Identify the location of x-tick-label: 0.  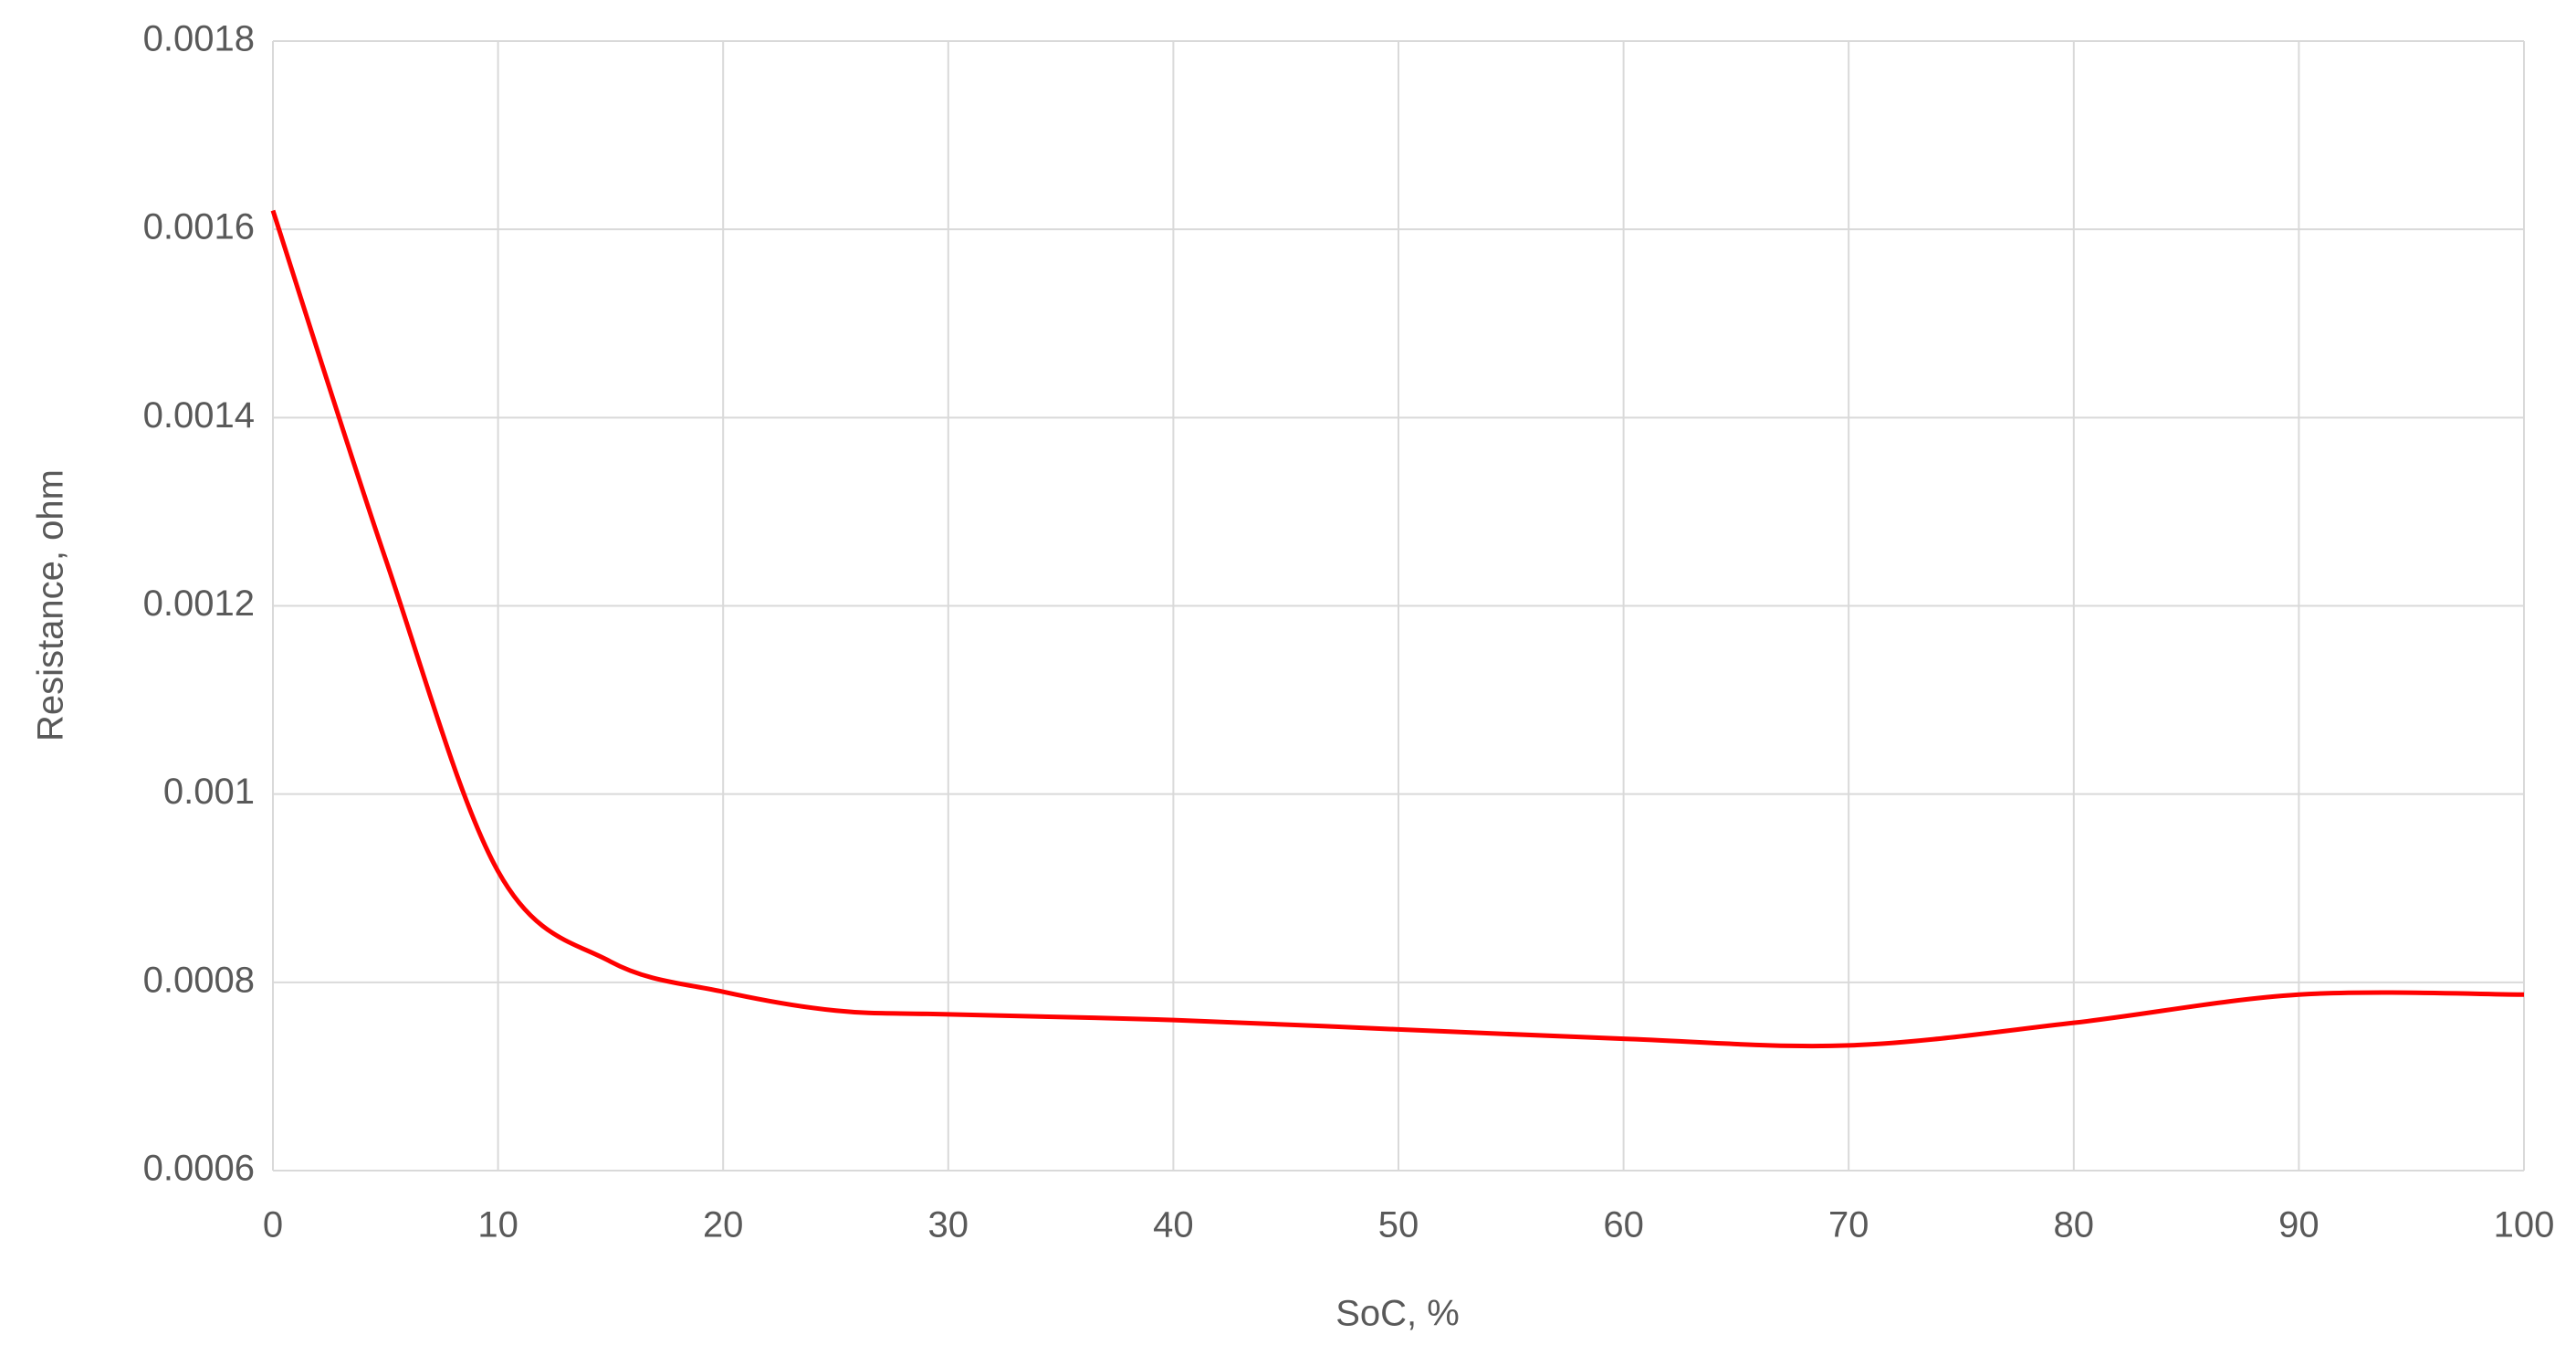
(273, 1225).